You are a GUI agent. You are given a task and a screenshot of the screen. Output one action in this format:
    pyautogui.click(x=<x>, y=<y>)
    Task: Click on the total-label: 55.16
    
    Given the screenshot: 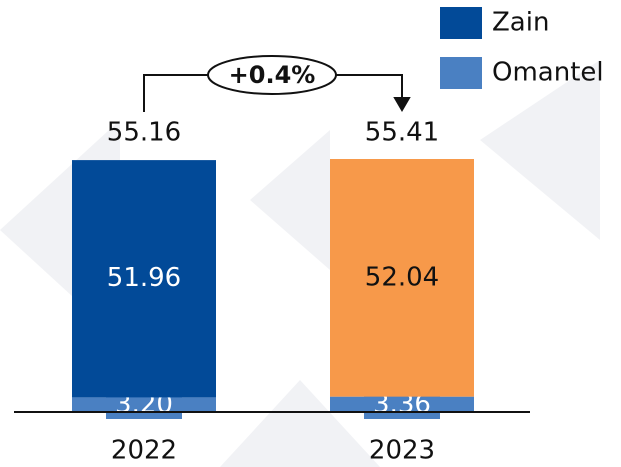 What is the action you would take?
    pyautogui.click(x=144, y=133)
    